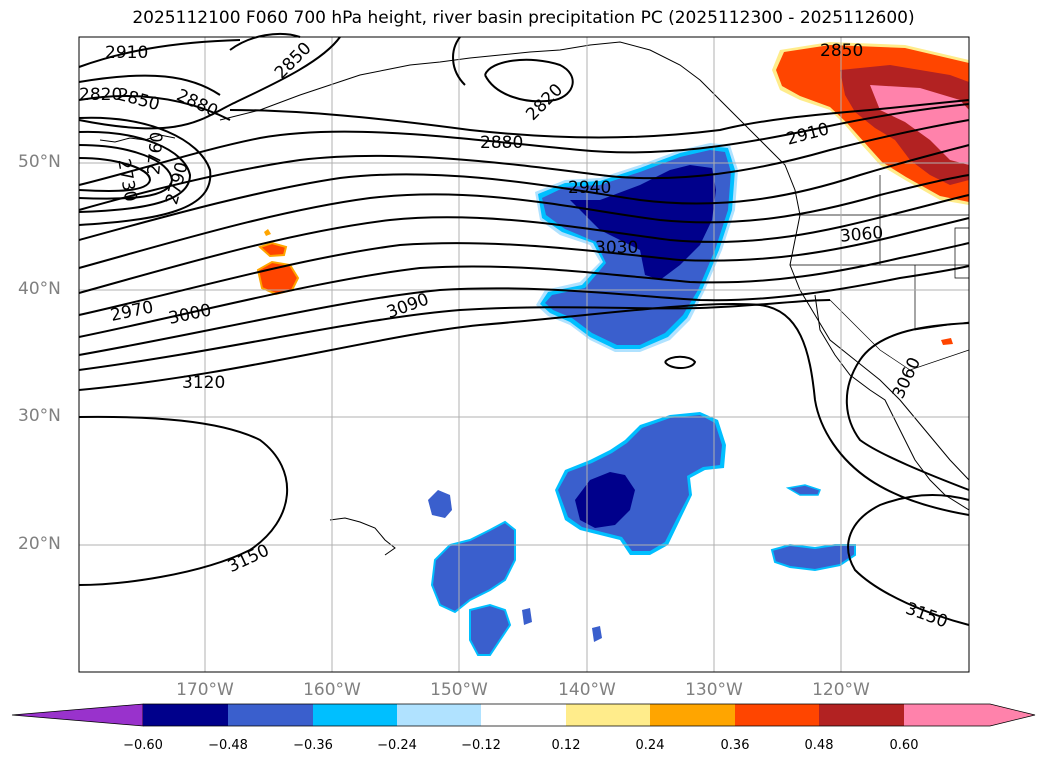 Image resolution: width=1047 pixels, height=765 pixels. I want to click on contour-label: 2880, so click(501, 143).